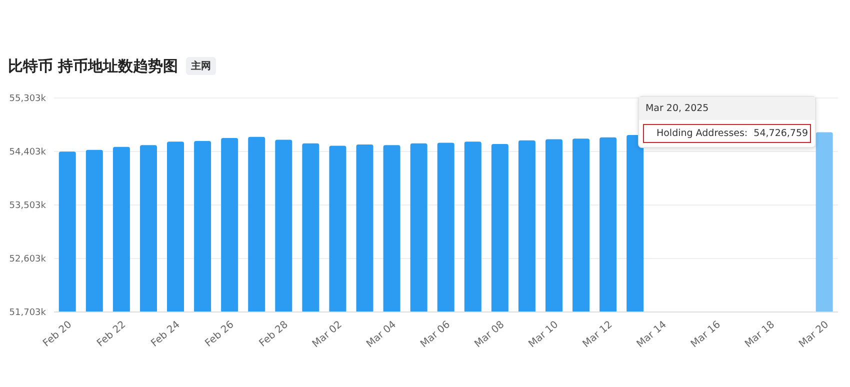 This screenshot has width=850, height=387. Describe the element at coordinates (165, 334) in the screenshot. I see `x-tick-label: Feb 24` at that location.